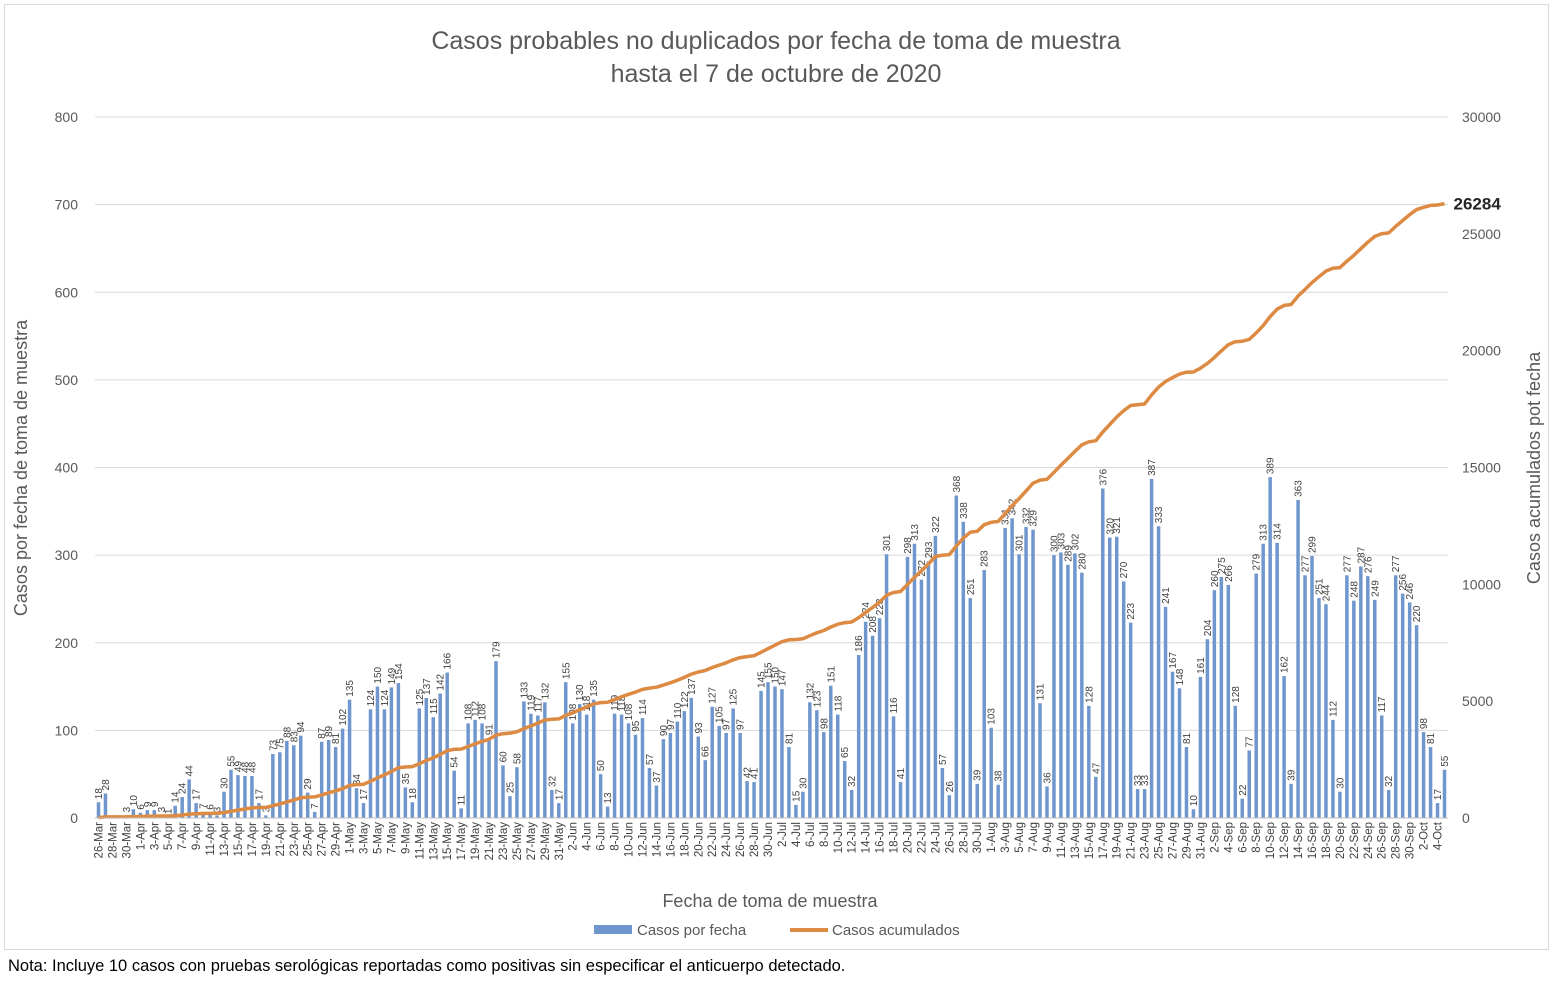 Image resolution: width=1552 pixels, height=981 pixels. I want to click on bar-value-label: 283, so click(985, 558).